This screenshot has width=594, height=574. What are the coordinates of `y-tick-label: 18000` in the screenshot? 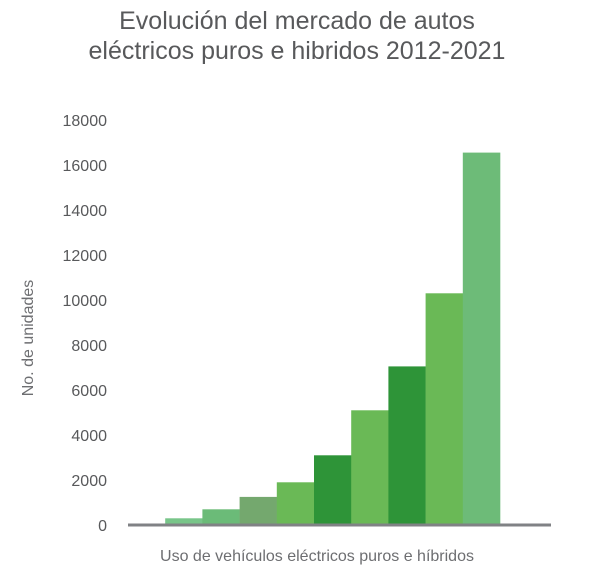 It's located at (85, 121).